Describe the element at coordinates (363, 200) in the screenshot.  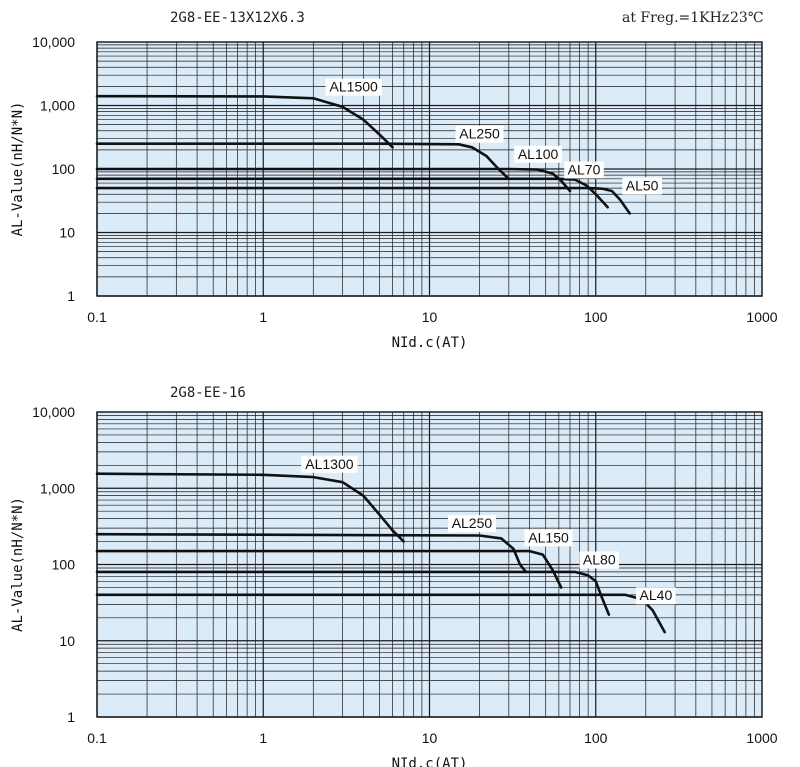
I see `series-line-al50` at that location.